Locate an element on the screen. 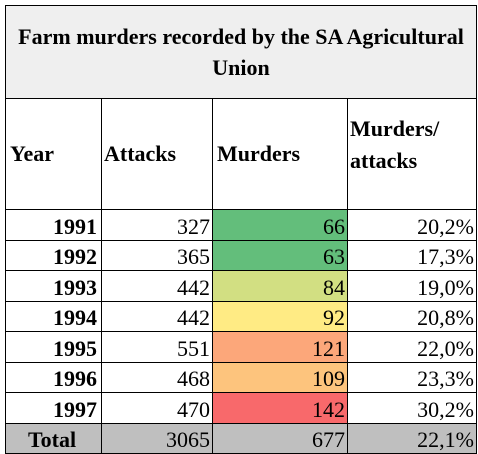  table-row: 1992 365 63 17,3% is located at coordinates (241, 255).